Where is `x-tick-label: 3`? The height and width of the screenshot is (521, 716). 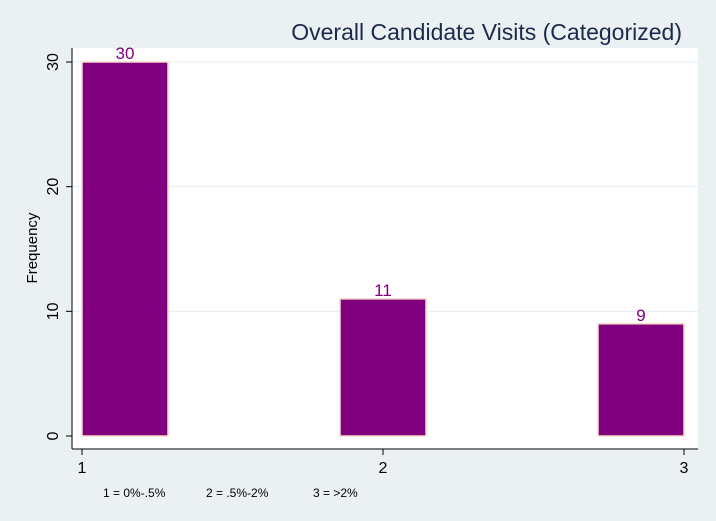
x-tick-label: 3 is located at coordinates (684, 468).